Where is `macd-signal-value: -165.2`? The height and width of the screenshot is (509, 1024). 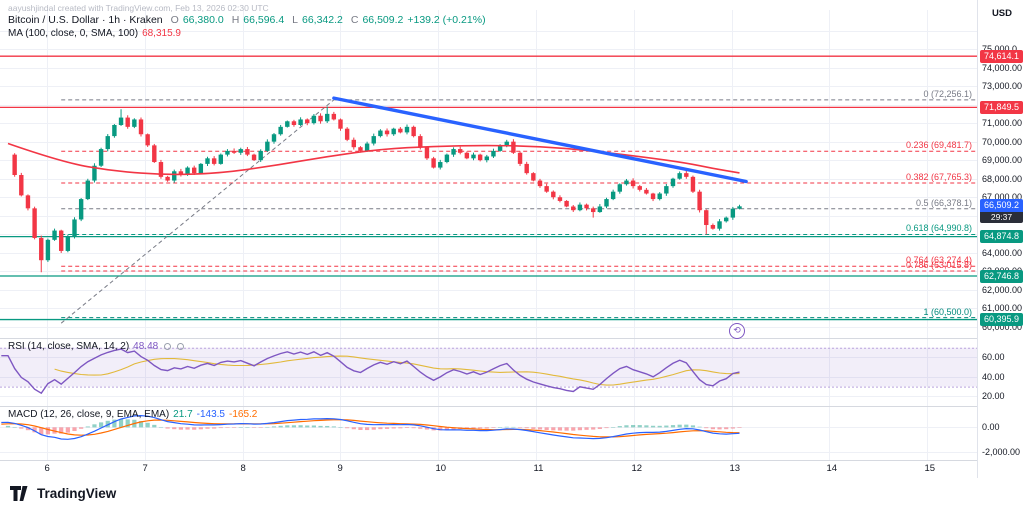
macd-signal-value: -165.2 is located at coordinates (243, 414).